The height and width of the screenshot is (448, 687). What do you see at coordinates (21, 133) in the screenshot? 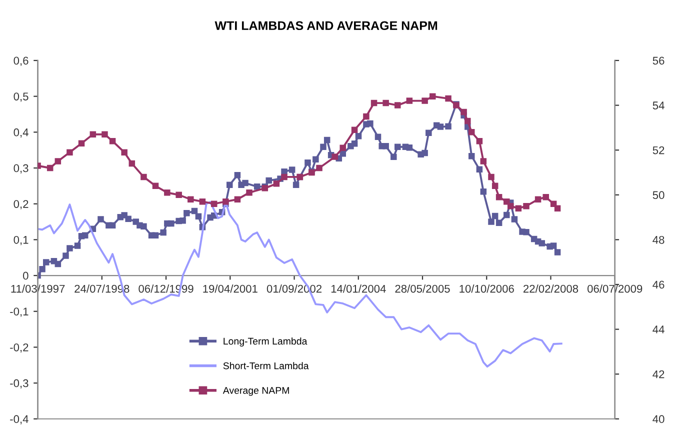
I see `y-tick-label: 0,4` at bounding box center [21, 133].